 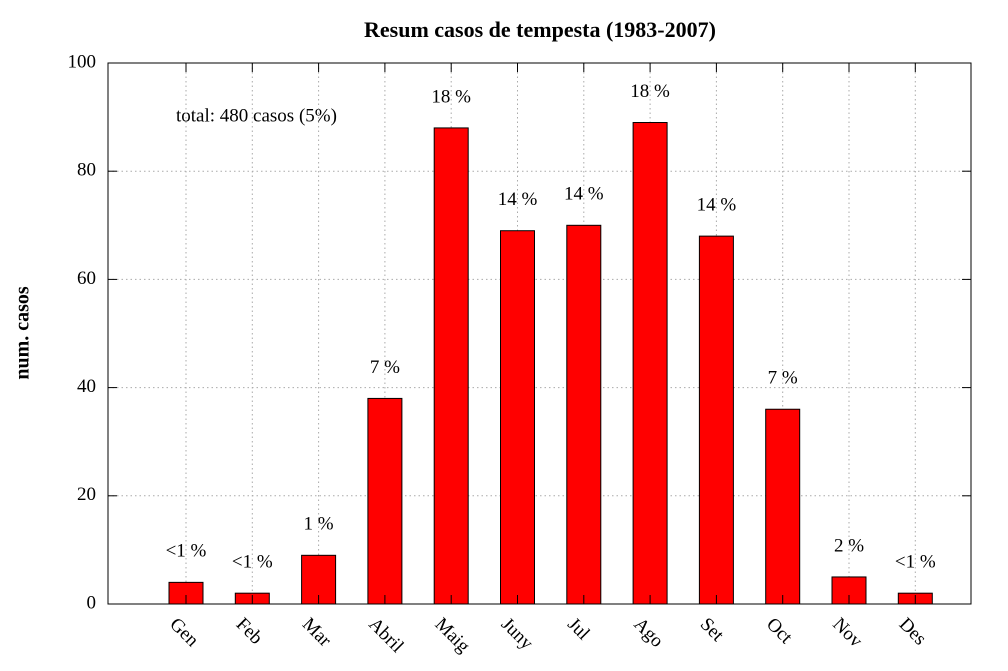 I want to click on y-tick-label: 0, so click(x=92, y=602).